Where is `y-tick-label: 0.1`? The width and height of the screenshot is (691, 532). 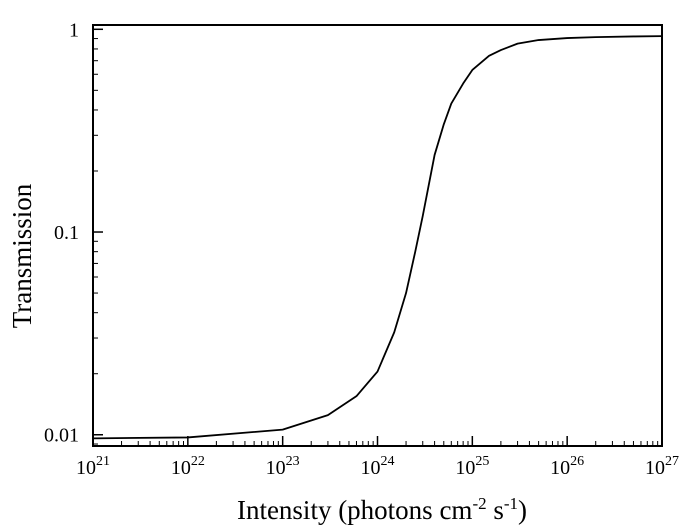
y-tick-label: 0.1 is located at coordinates (66, 233).